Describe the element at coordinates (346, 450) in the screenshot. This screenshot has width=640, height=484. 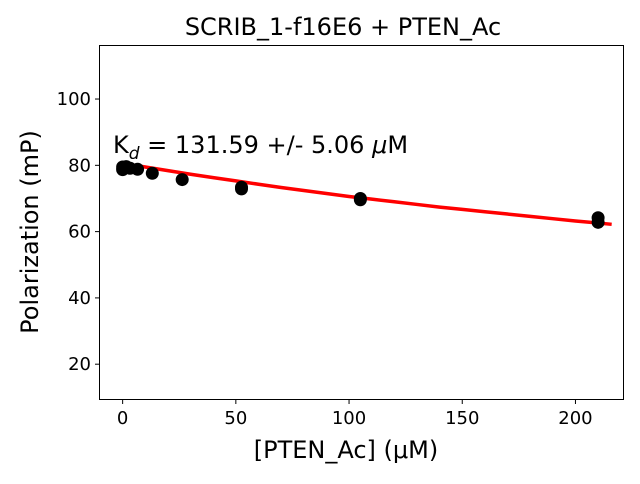
I see `x-axis-label: [PTEN_Ac] (μM)` at that location.